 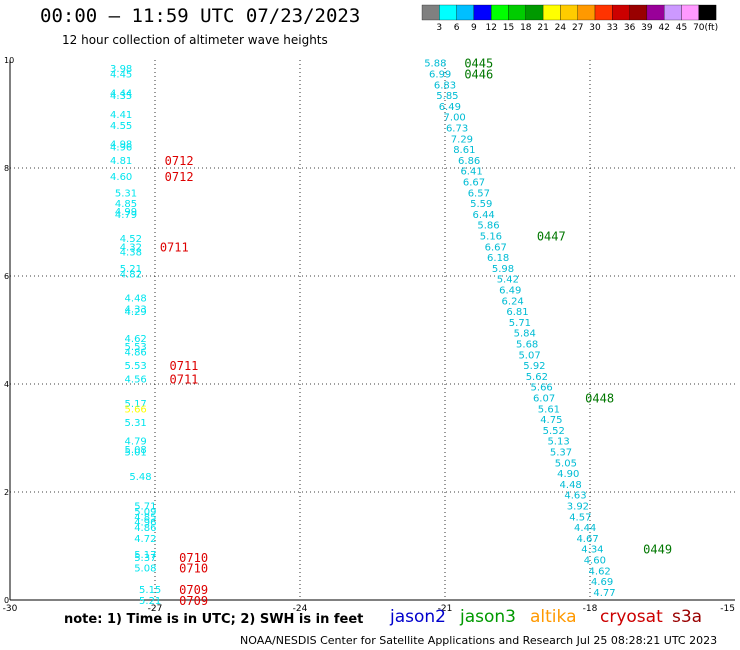 What do you see at coordinates (464, 150) in the screenshot?
I see `data-point-label: 8.61` at bounding box center [464, 150].